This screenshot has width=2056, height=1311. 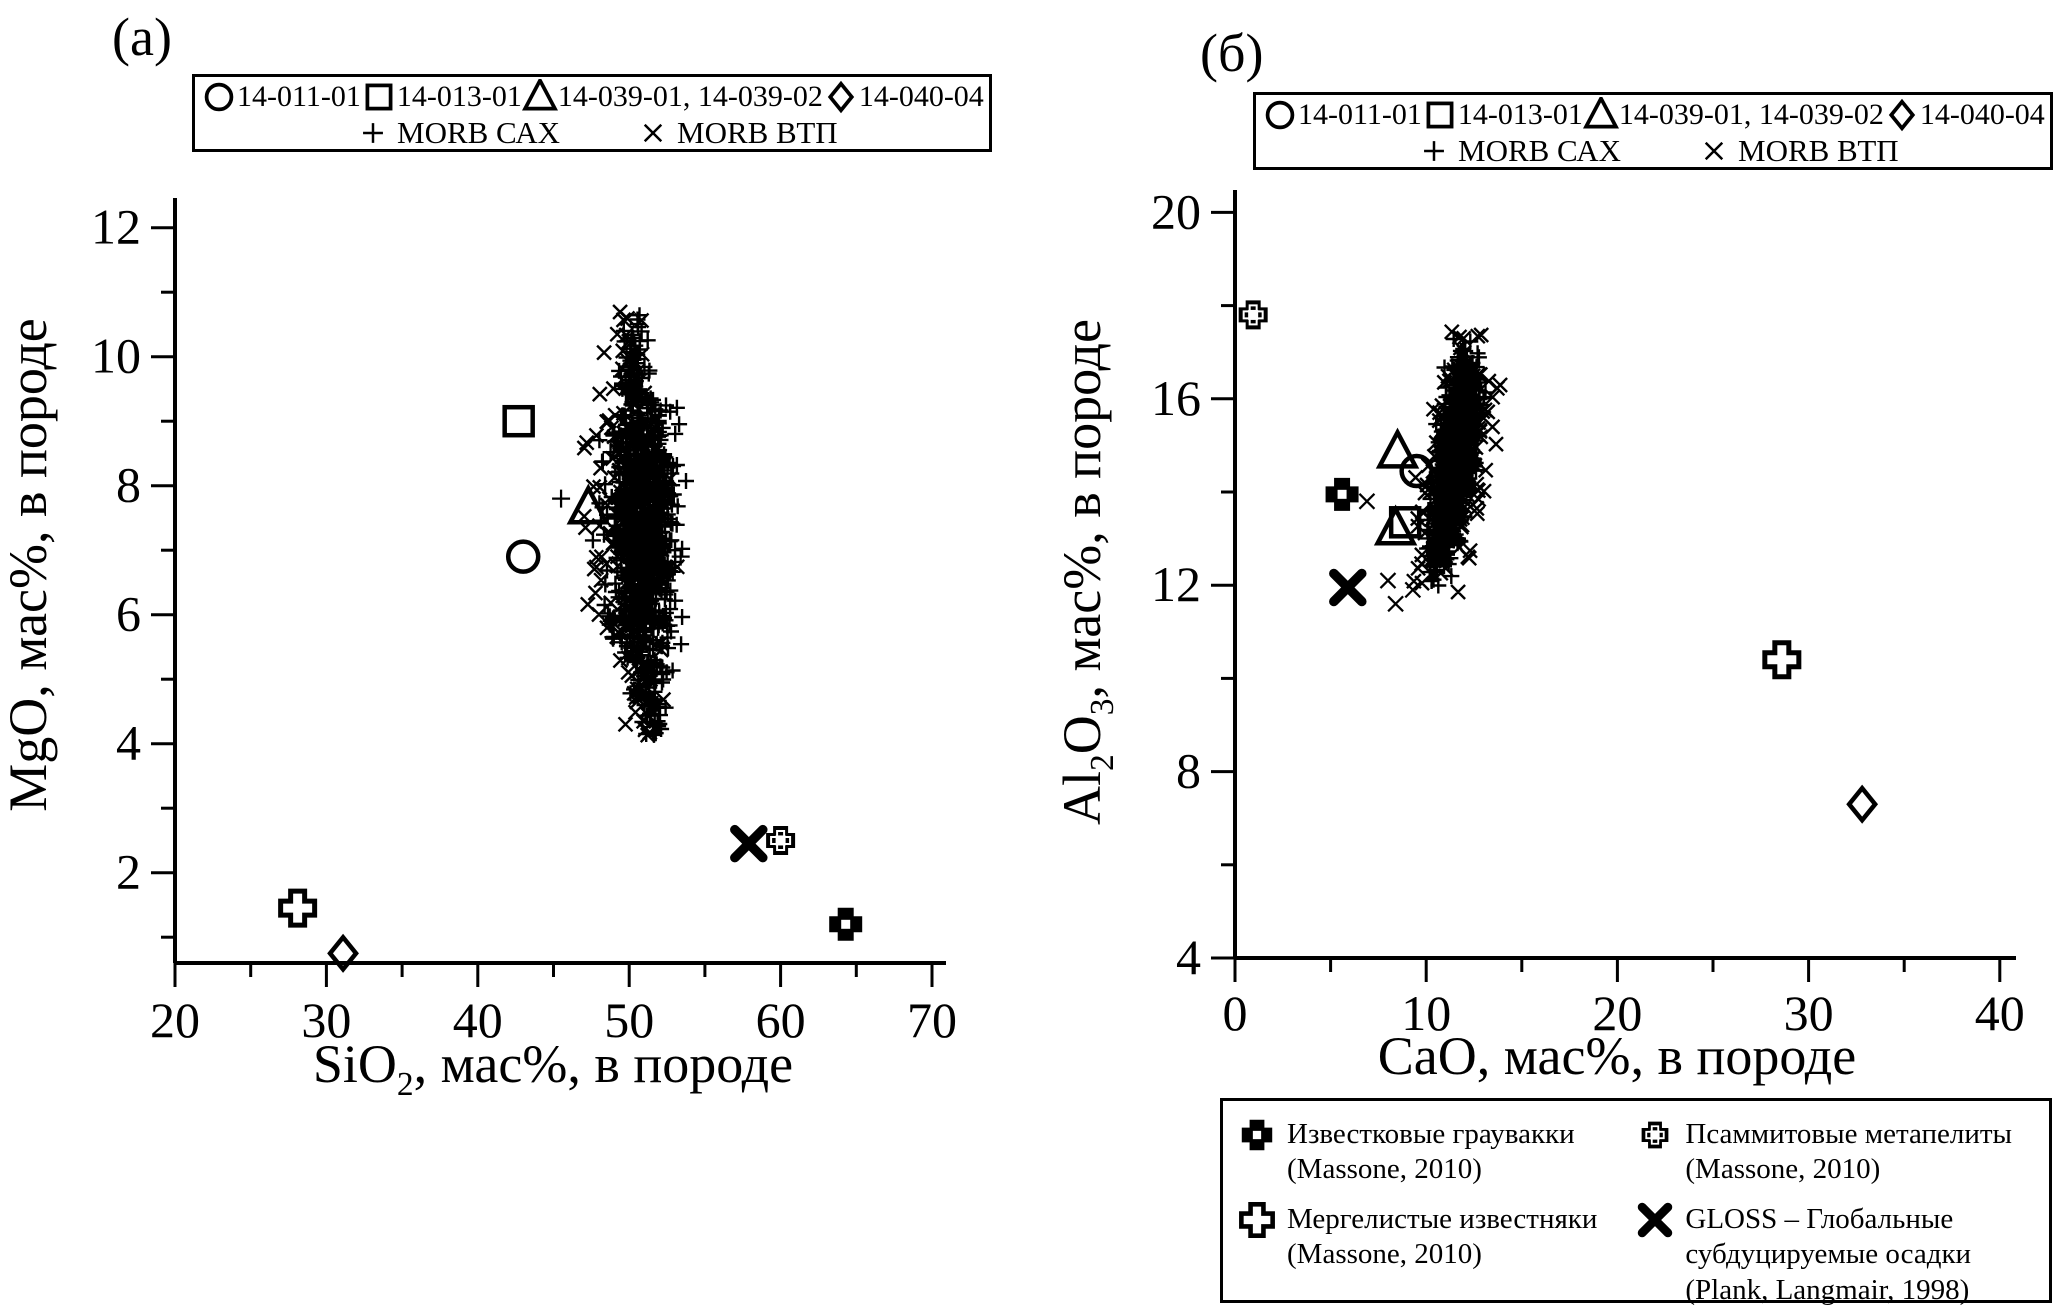 What do you see at coordinates (781, 1020) in the screenshot?
I see `svg-text: 60` at bounding box center [781, 1020].